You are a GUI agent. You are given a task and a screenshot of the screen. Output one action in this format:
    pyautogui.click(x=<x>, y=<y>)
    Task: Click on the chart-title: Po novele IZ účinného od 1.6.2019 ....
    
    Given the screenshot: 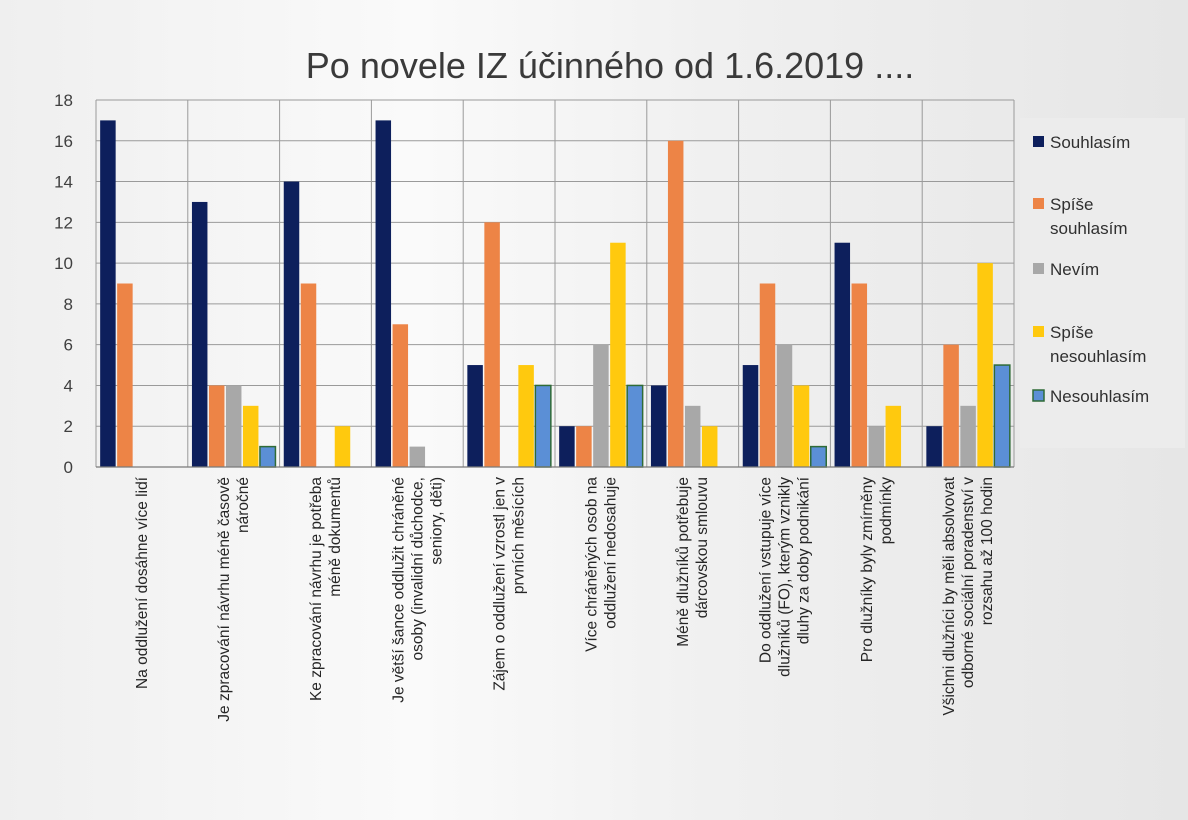 What is the action you would take?
    pyautogui.click(x=610, y=65)
    